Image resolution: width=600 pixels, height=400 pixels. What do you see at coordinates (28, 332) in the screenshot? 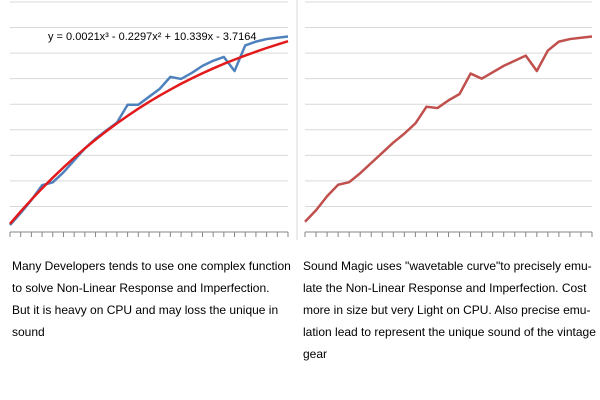
I see `caption-line: sound` at bounding box center [28, 332].